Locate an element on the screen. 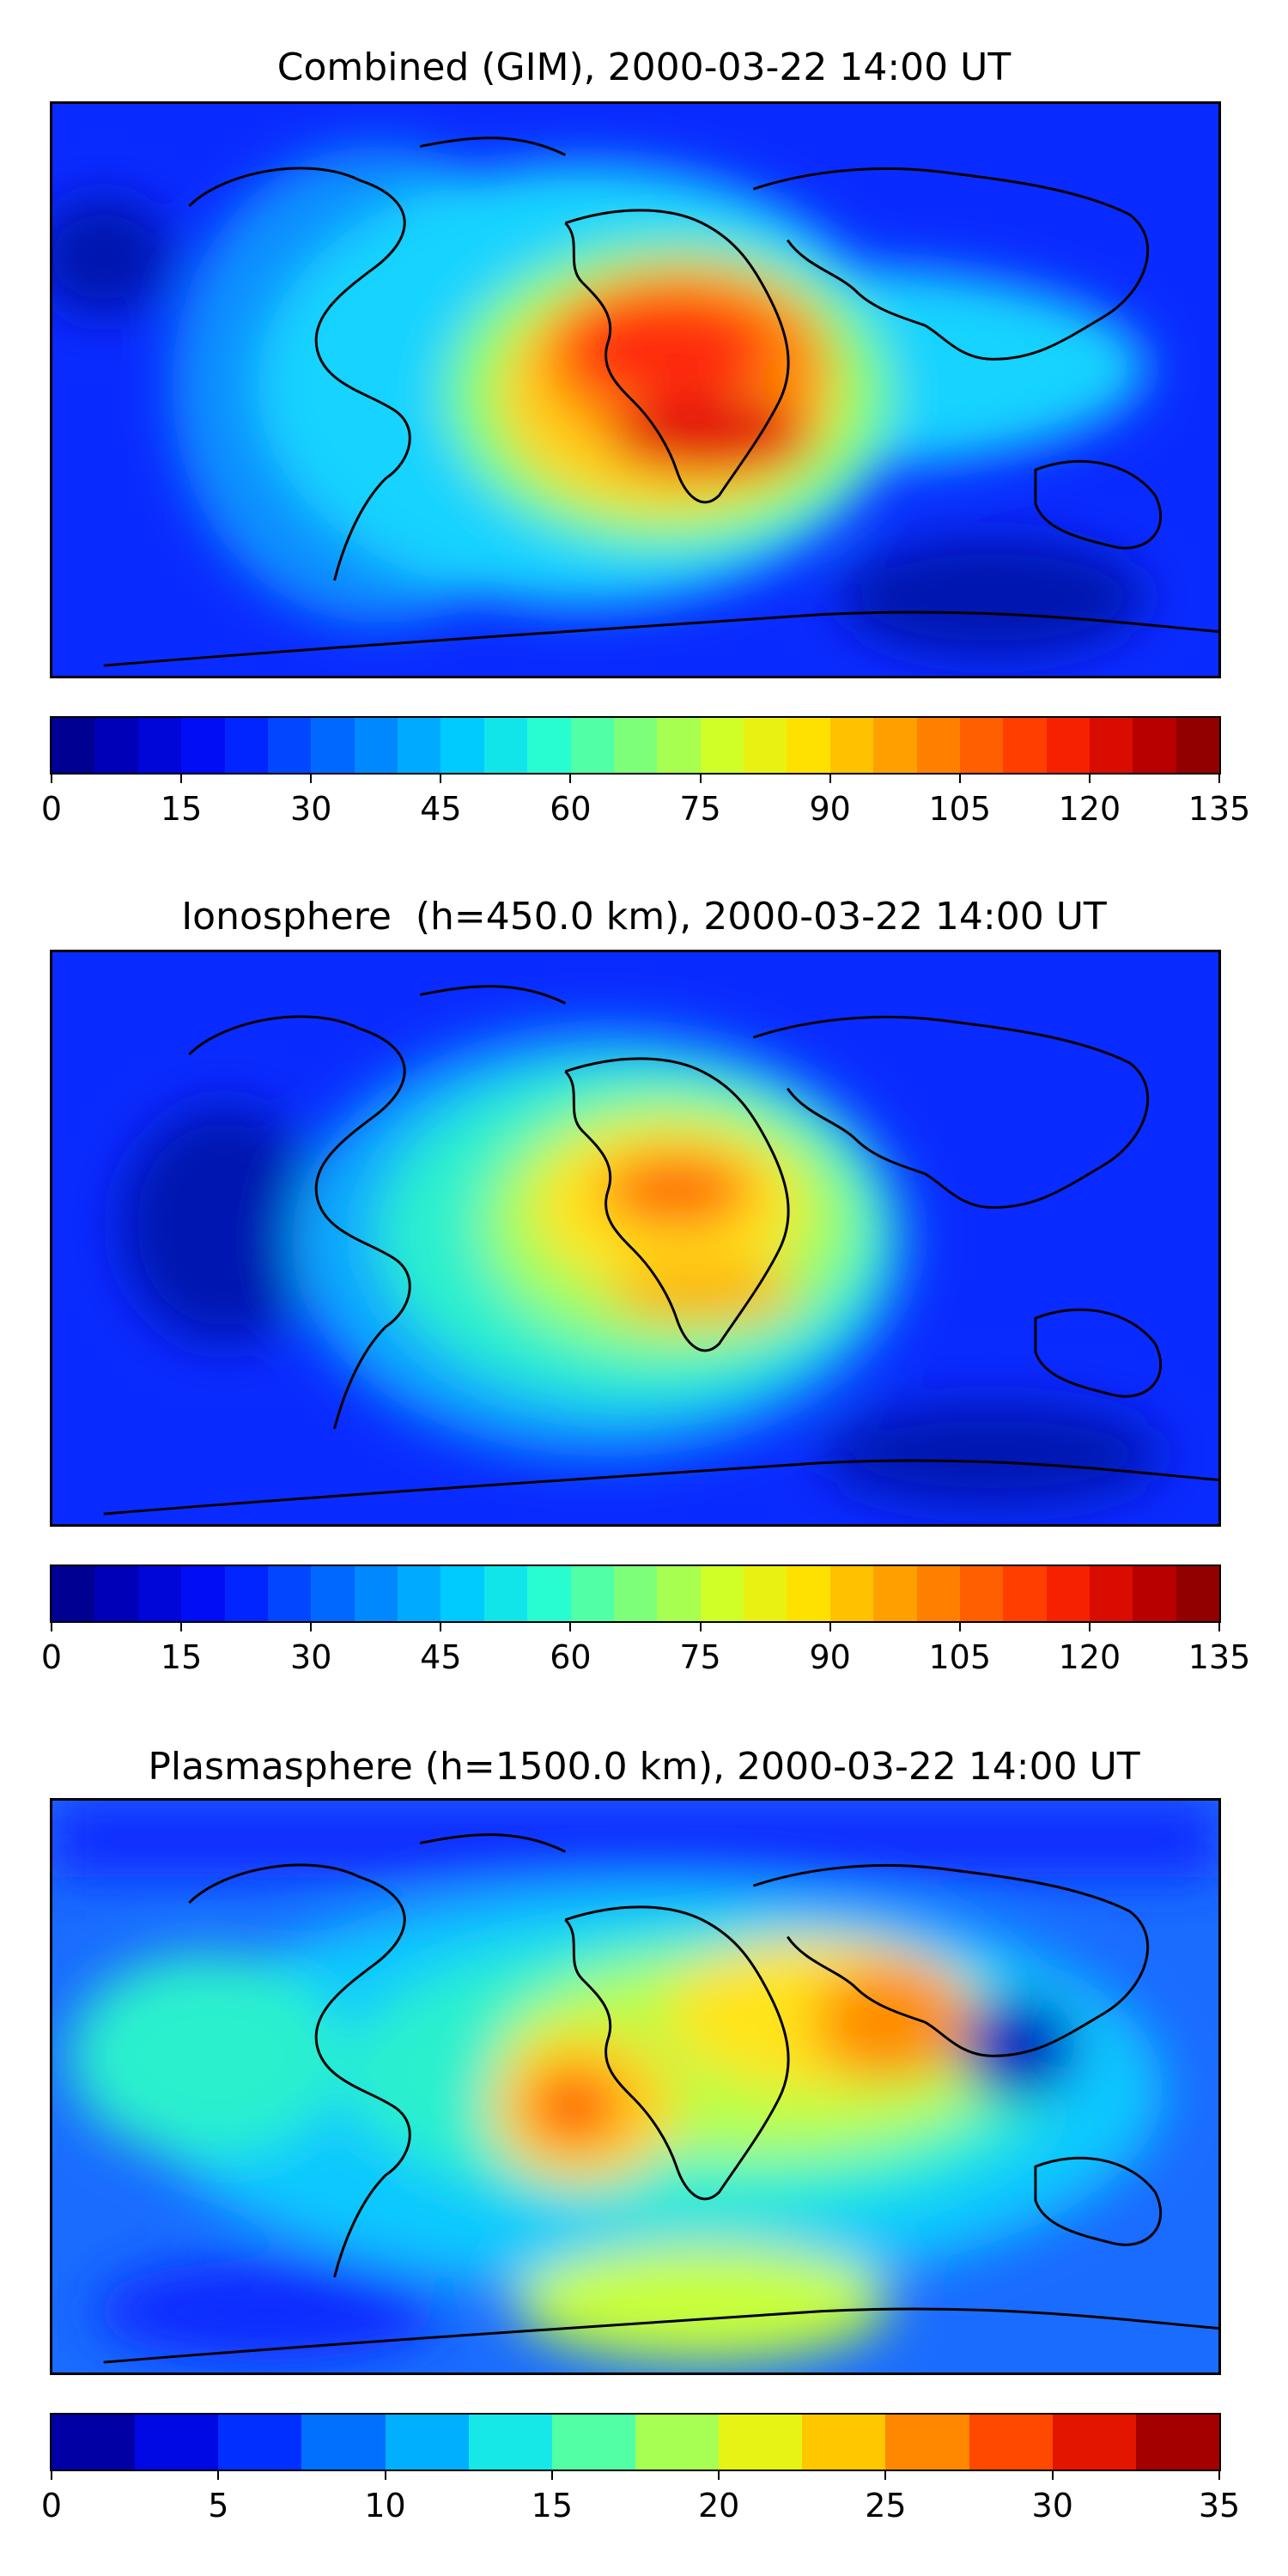 The image size is (1288, 2576). colorbar-tick-label: 60 is located at coordinates (571, 809).